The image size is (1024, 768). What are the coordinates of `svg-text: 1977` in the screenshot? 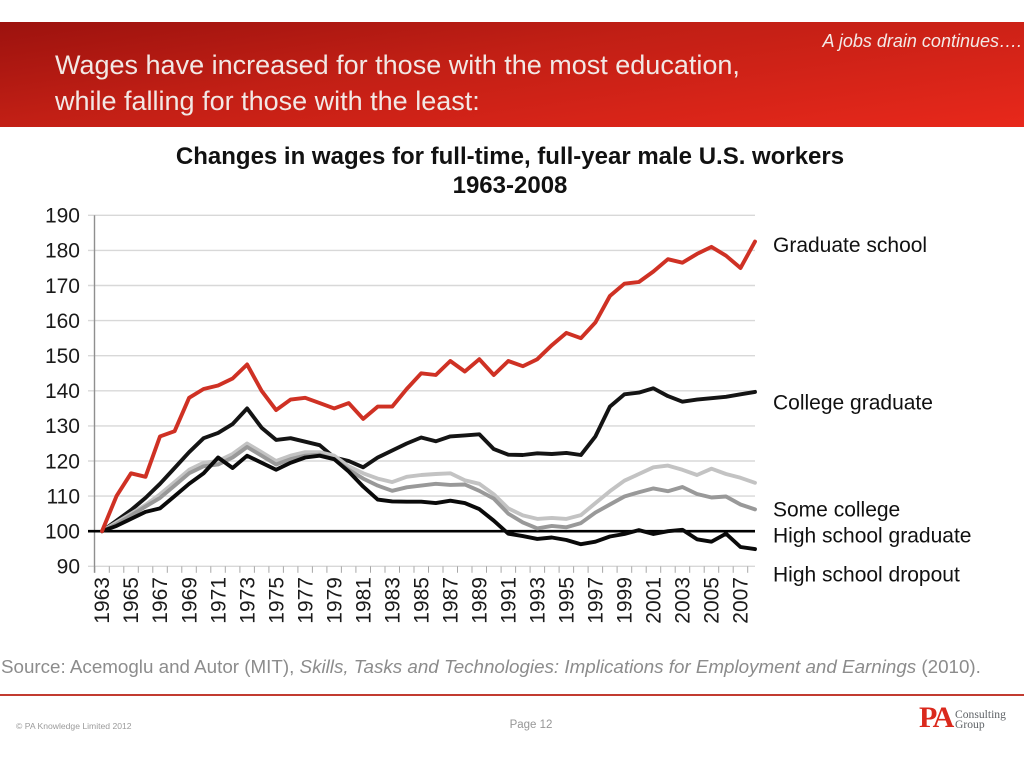 It's located at (305, 600).